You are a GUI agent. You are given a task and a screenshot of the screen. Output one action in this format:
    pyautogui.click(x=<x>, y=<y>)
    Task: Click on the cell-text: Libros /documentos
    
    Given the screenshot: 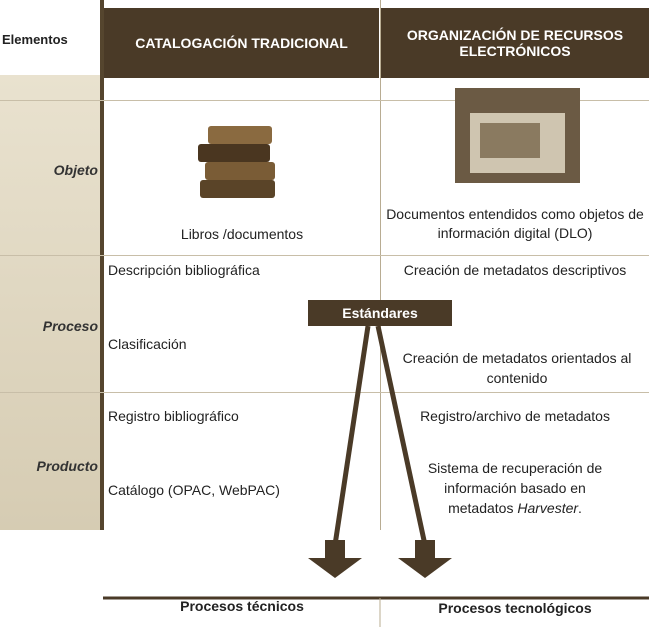 What is the action you would take?
    pyautogui.click(x=242, y=234)
    